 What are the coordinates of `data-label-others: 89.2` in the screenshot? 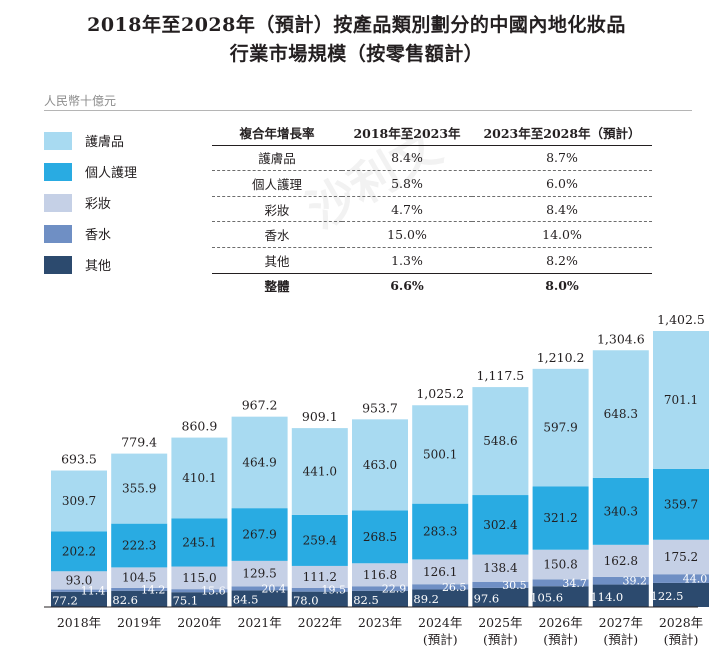 It's located at (426, 599).